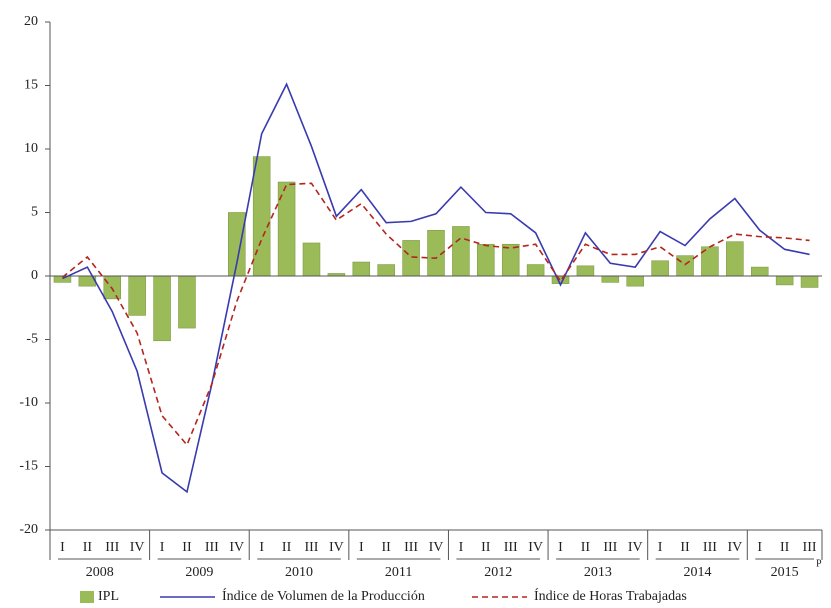  I want to click on y-tick-label: 20, so click(31, 21).